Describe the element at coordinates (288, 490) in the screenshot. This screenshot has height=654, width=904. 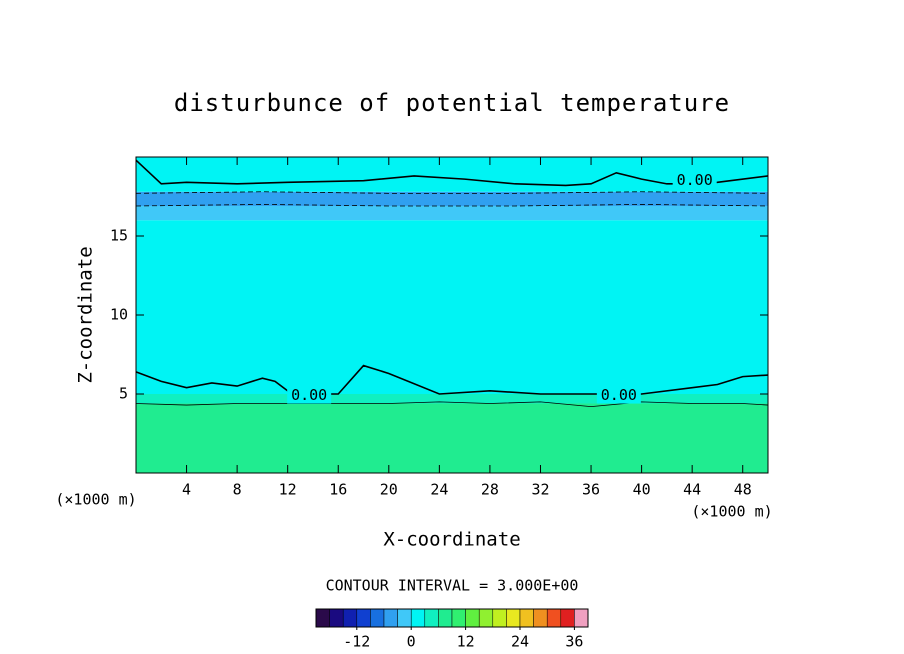
I see `x-tick-label: 12` at that location.